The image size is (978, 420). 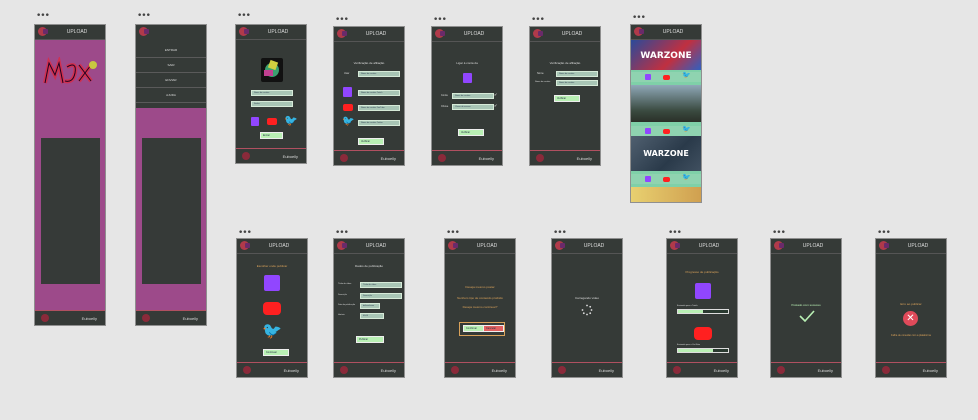 What do you see at coordinates (688, 345) in the screenshot?
I see `youtube-progress-label: Enviando para o YouTube` at bounding box center [688, 345].